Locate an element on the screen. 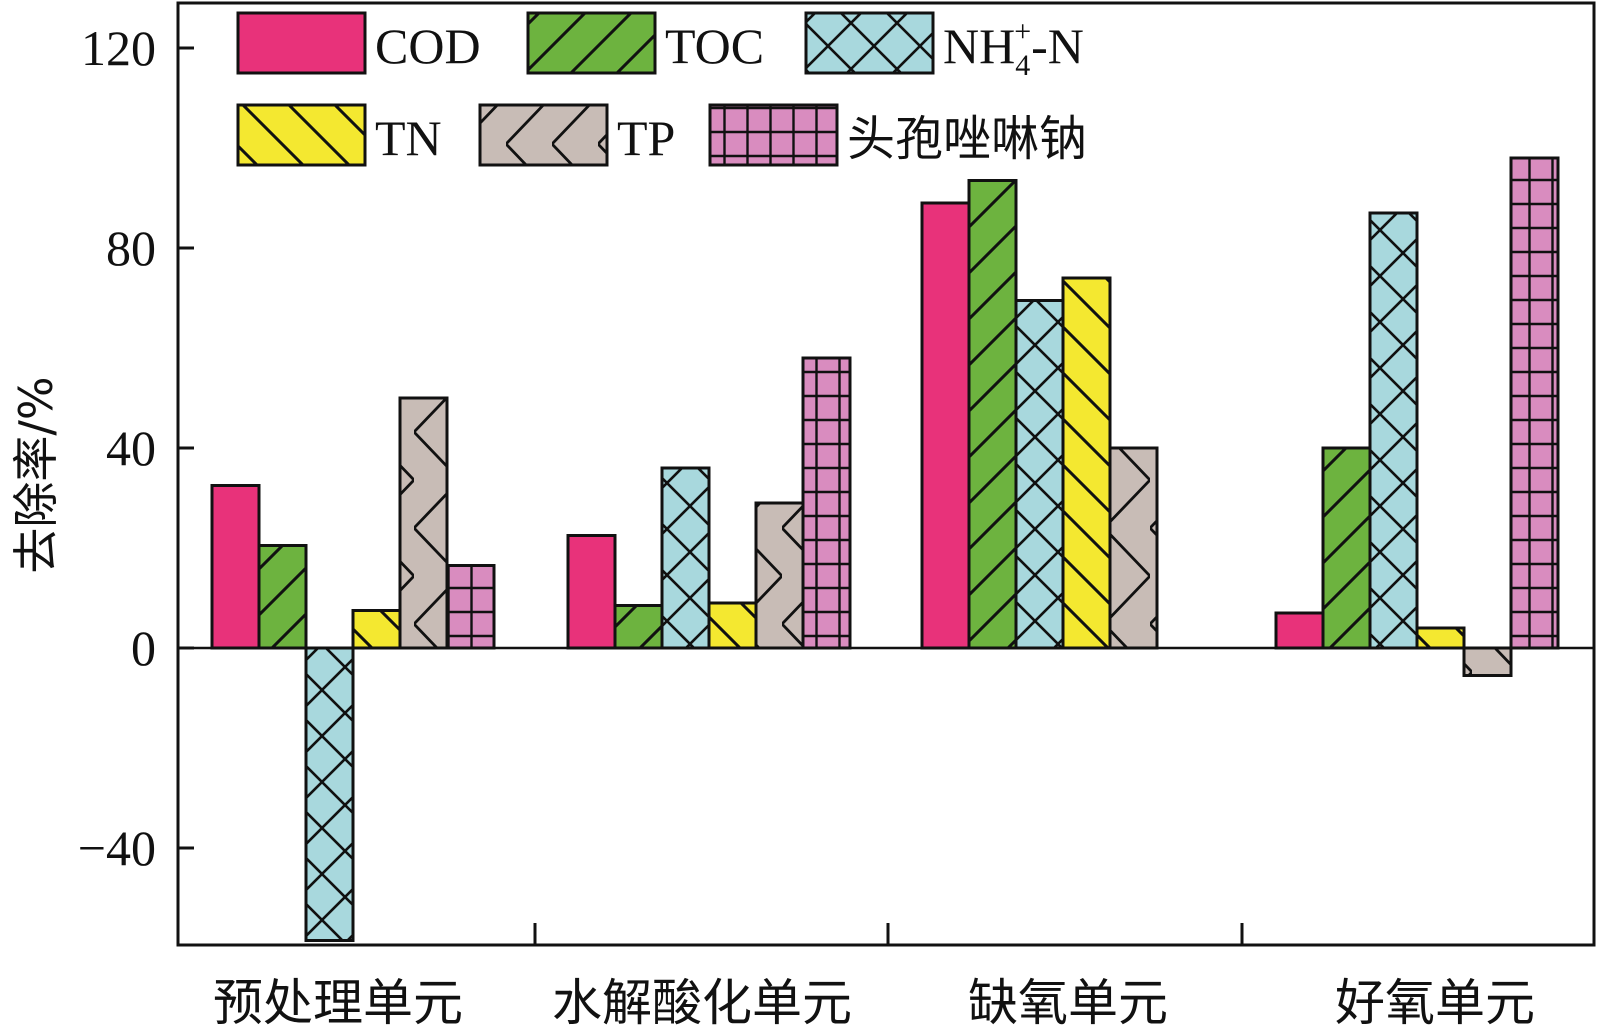 This screenshot has width=1599, height=1031. bar--1 is located at coordinates (470, 607).